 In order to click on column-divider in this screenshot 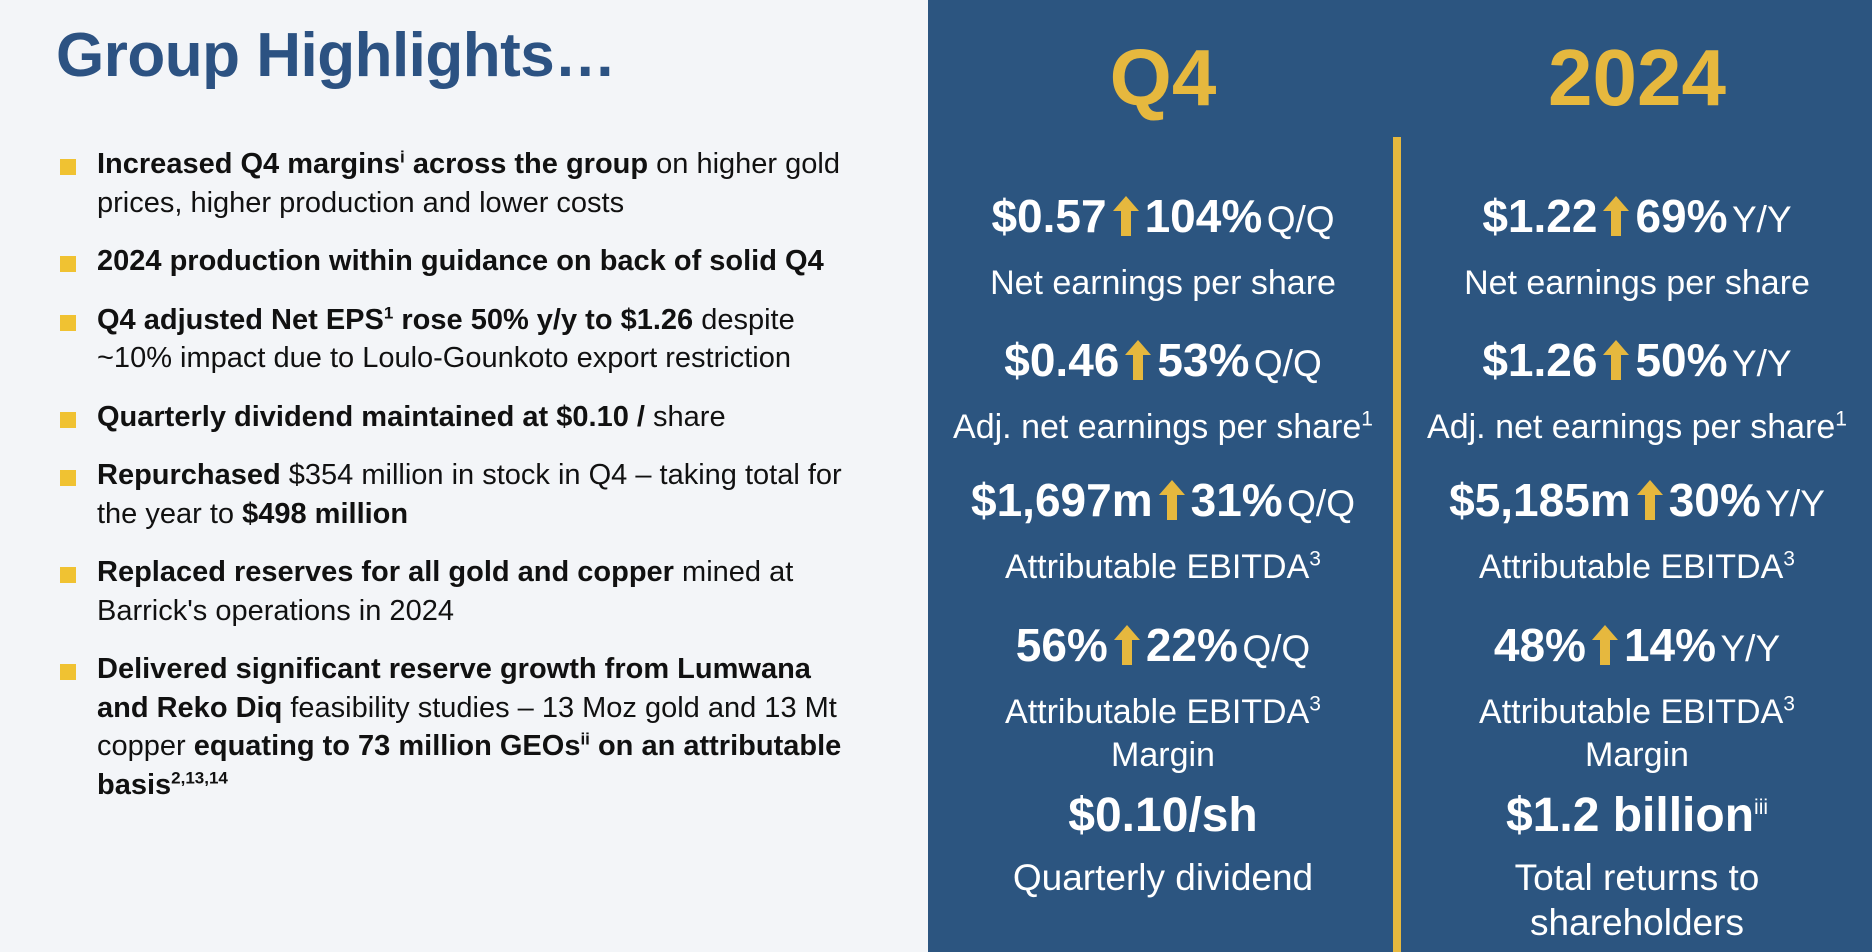, I will do `click(1397, 544)`.